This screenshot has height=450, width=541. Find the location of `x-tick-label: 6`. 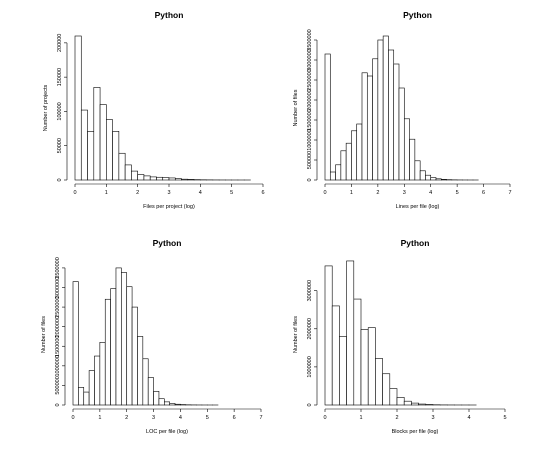

x-tick-label: 6 is located at coordinates (483, 193).